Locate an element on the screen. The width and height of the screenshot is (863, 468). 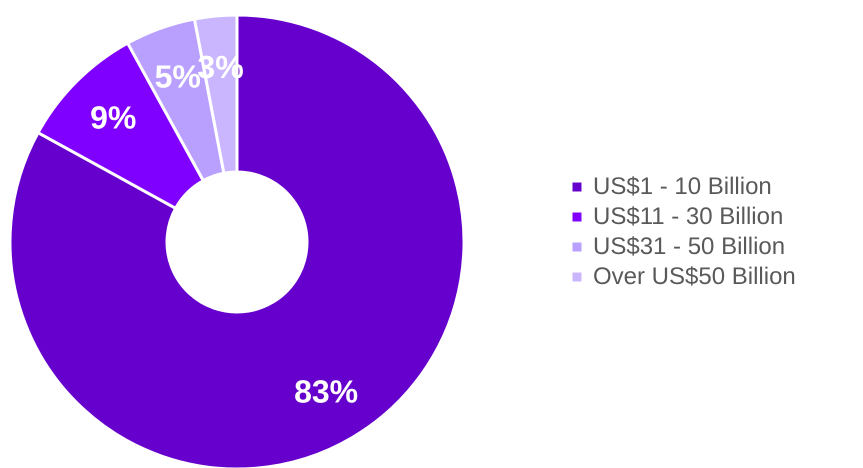
data-label: 9% is located at coordinates (113, 117).